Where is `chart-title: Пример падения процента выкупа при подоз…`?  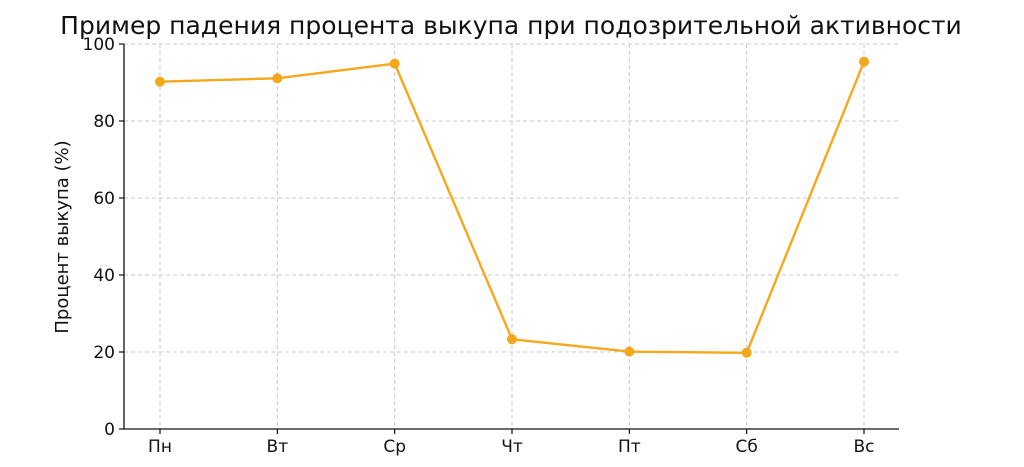
chart-title: Пример падения процента выкупа при подоз… is located at coordinates (511, 25).